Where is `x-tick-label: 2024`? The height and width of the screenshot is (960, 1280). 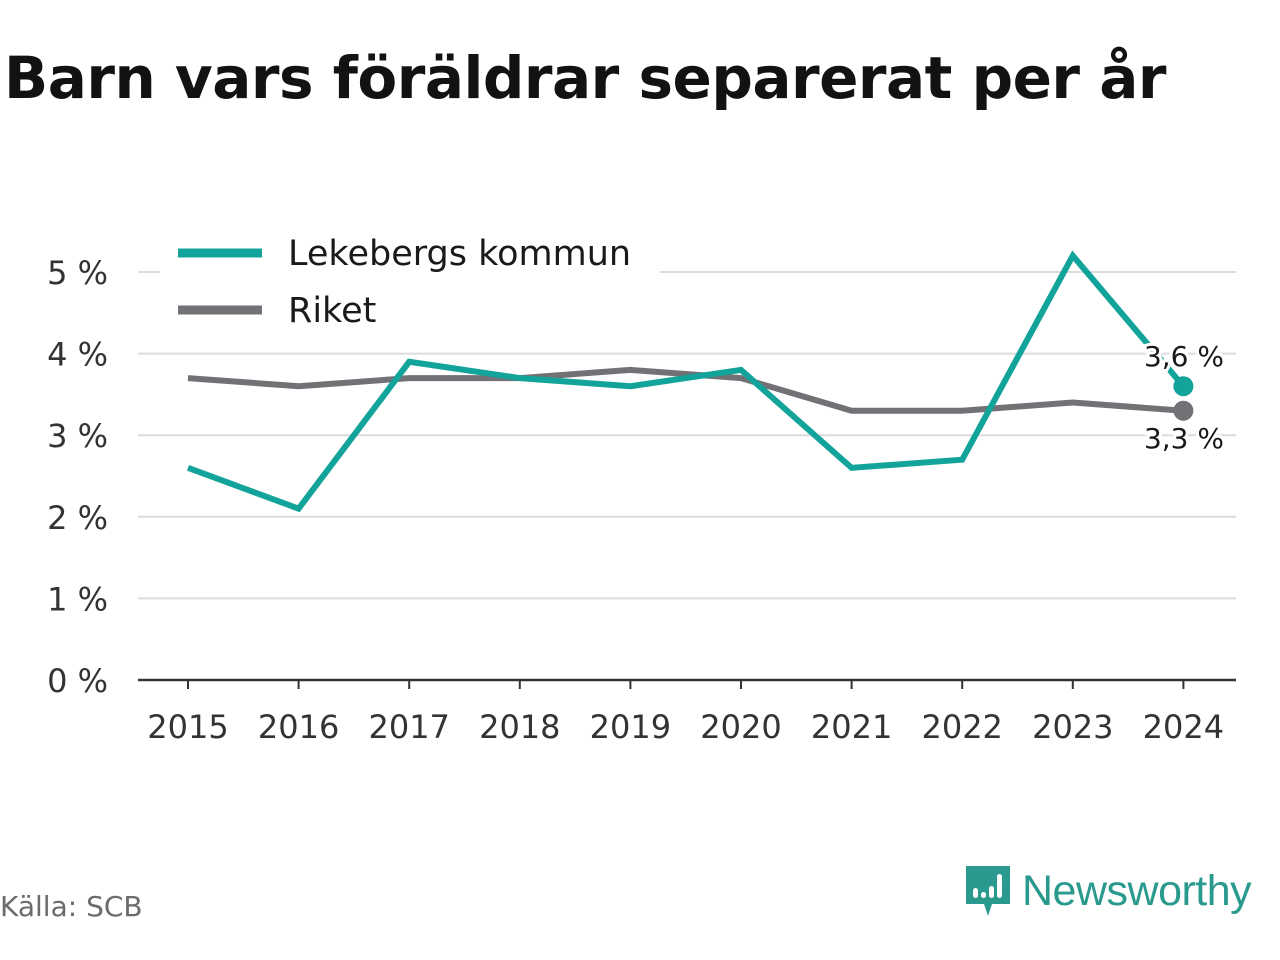 x-tick-label: 2024 is located at coordinates (1183, 727).